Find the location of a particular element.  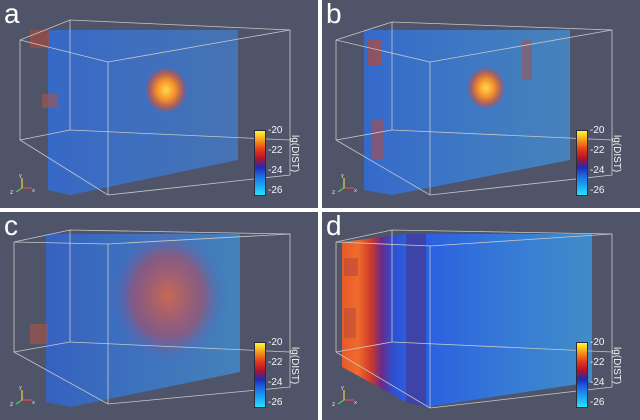

panel-label: a is located at coordinates (12, 14).